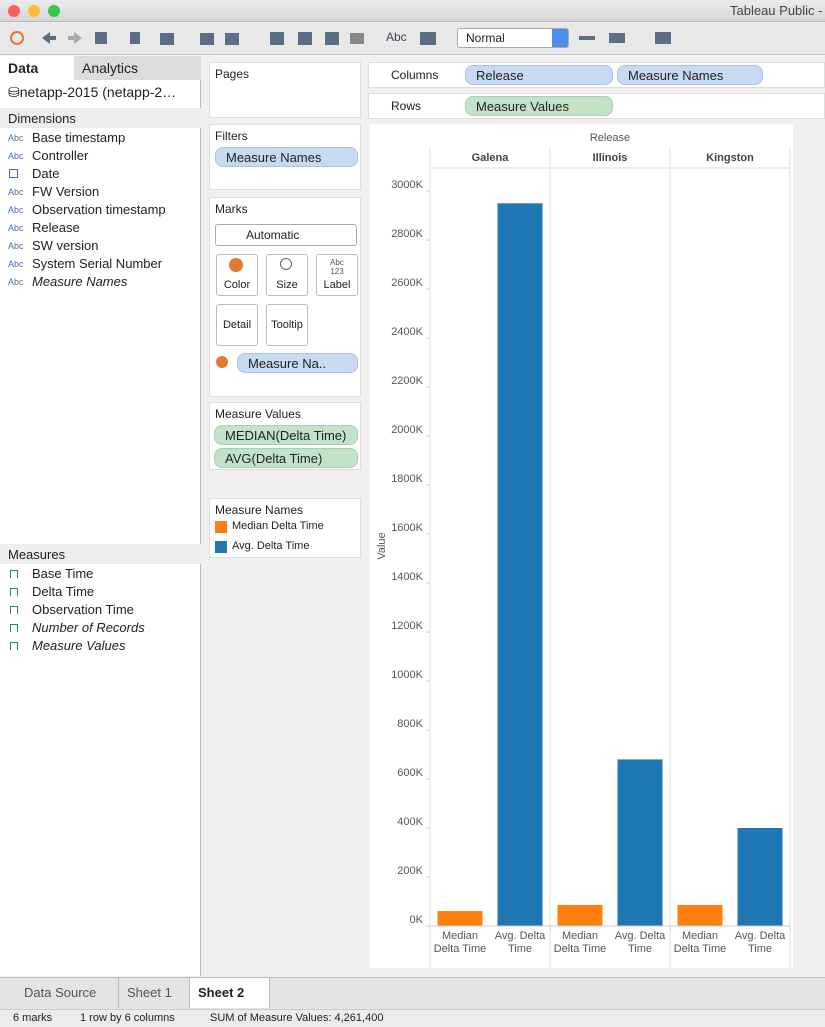  Describe the element at coordinates (337, 262) in the screenshot. I see `label-icon-abc: Abc` at that location.